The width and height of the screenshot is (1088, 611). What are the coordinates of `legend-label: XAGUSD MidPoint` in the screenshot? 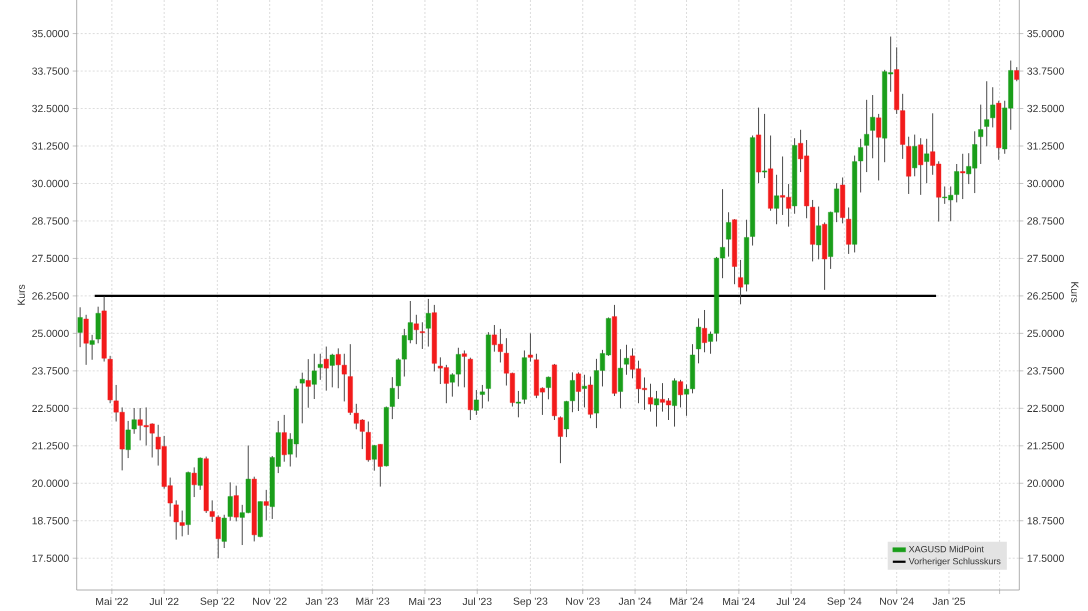 It's located at (946, 549).